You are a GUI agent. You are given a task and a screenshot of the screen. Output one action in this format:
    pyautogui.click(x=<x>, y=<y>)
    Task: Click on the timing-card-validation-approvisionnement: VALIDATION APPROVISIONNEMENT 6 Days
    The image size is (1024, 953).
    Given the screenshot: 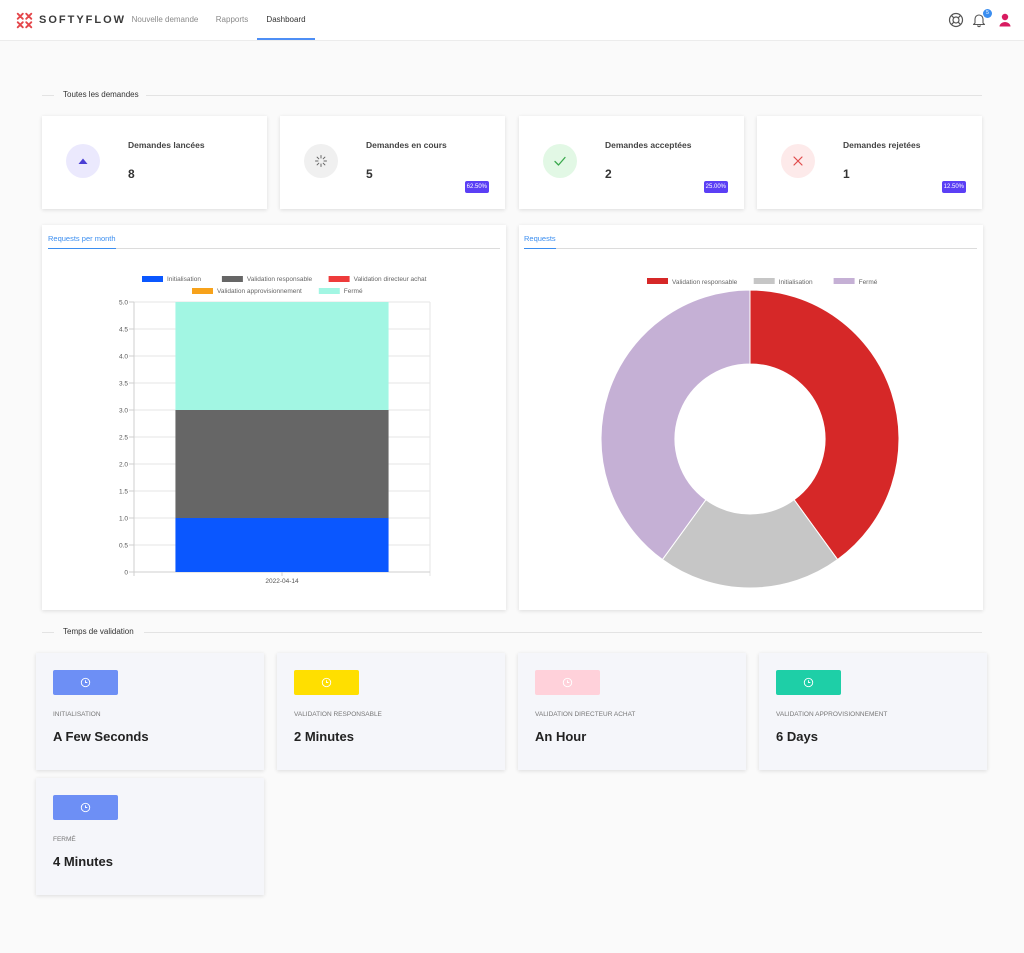 What is the action you would take?
    pyautogui.click(x=873, y=711)
    